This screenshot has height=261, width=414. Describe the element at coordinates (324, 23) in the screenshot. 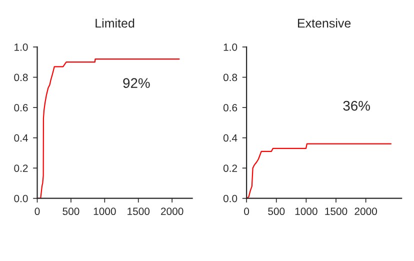

I see `chart-title: Extensive` at that location.